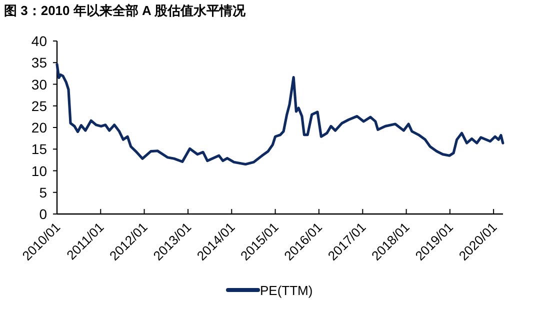 The height and width of the screenshot is (335, 539). I want to click on y-tick-label: 15, so click(39, 149).